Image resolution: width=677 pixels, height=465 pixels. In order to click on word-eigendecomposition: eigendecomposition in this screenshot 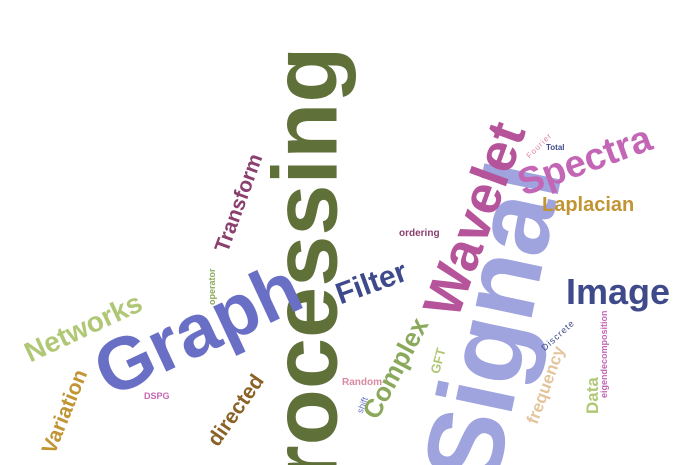, I will do `click(604, 354)`.